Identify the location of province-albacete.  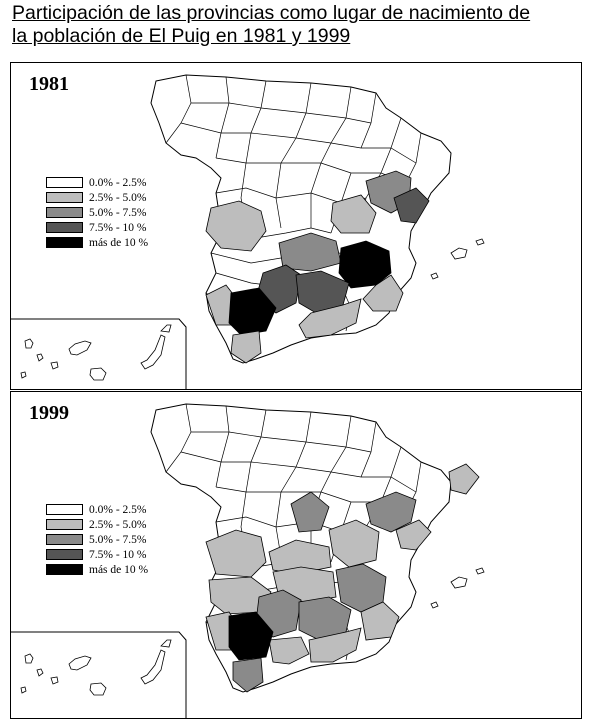
(365, 264).